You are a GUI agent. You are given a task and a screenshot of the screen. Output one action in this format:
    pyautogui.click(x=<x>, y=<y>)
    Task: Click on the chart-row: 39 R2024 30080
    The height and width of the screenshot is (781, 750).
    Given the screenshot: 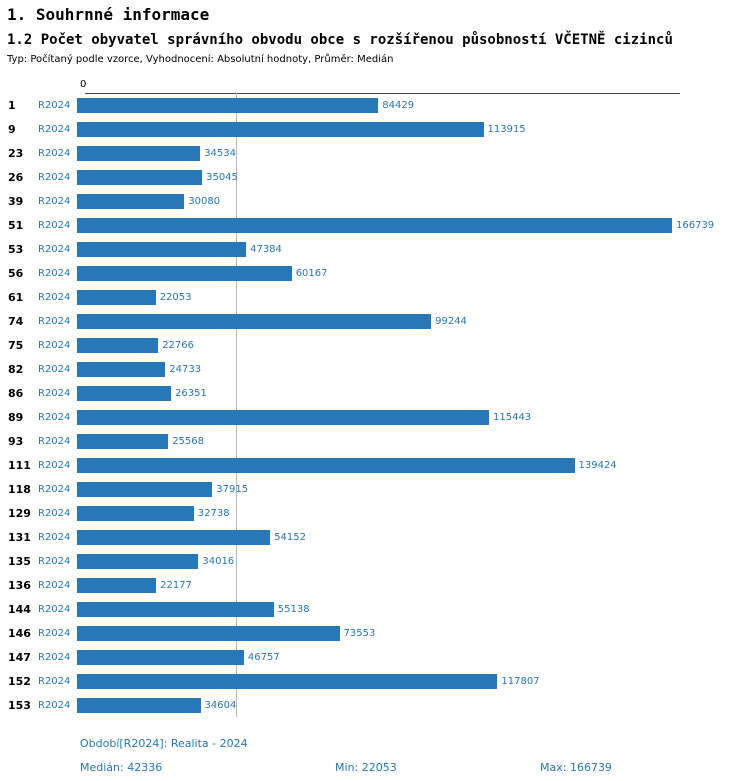 What is the action you would take?
    pyautogui.click(x=375, y=201)
    